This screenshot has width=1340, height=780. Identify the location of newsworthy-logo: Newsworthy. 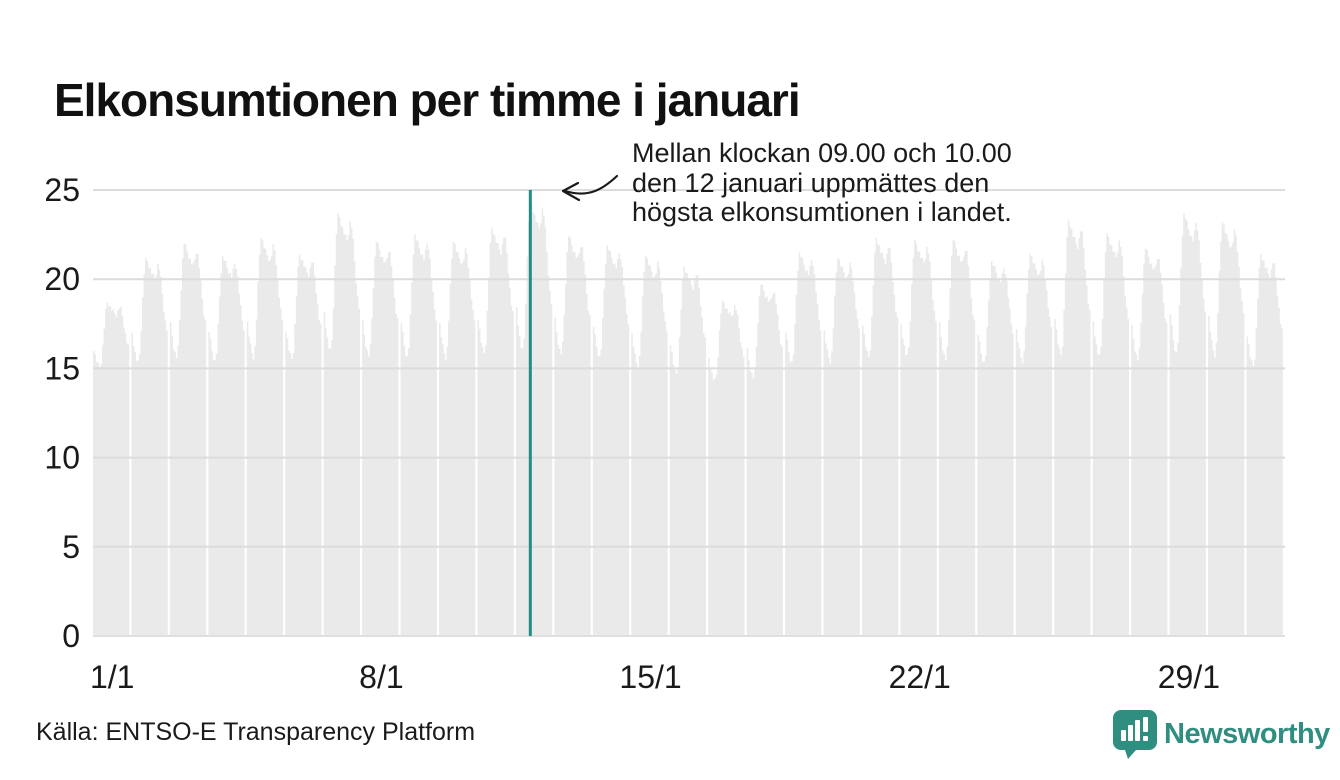
(1221, 734).